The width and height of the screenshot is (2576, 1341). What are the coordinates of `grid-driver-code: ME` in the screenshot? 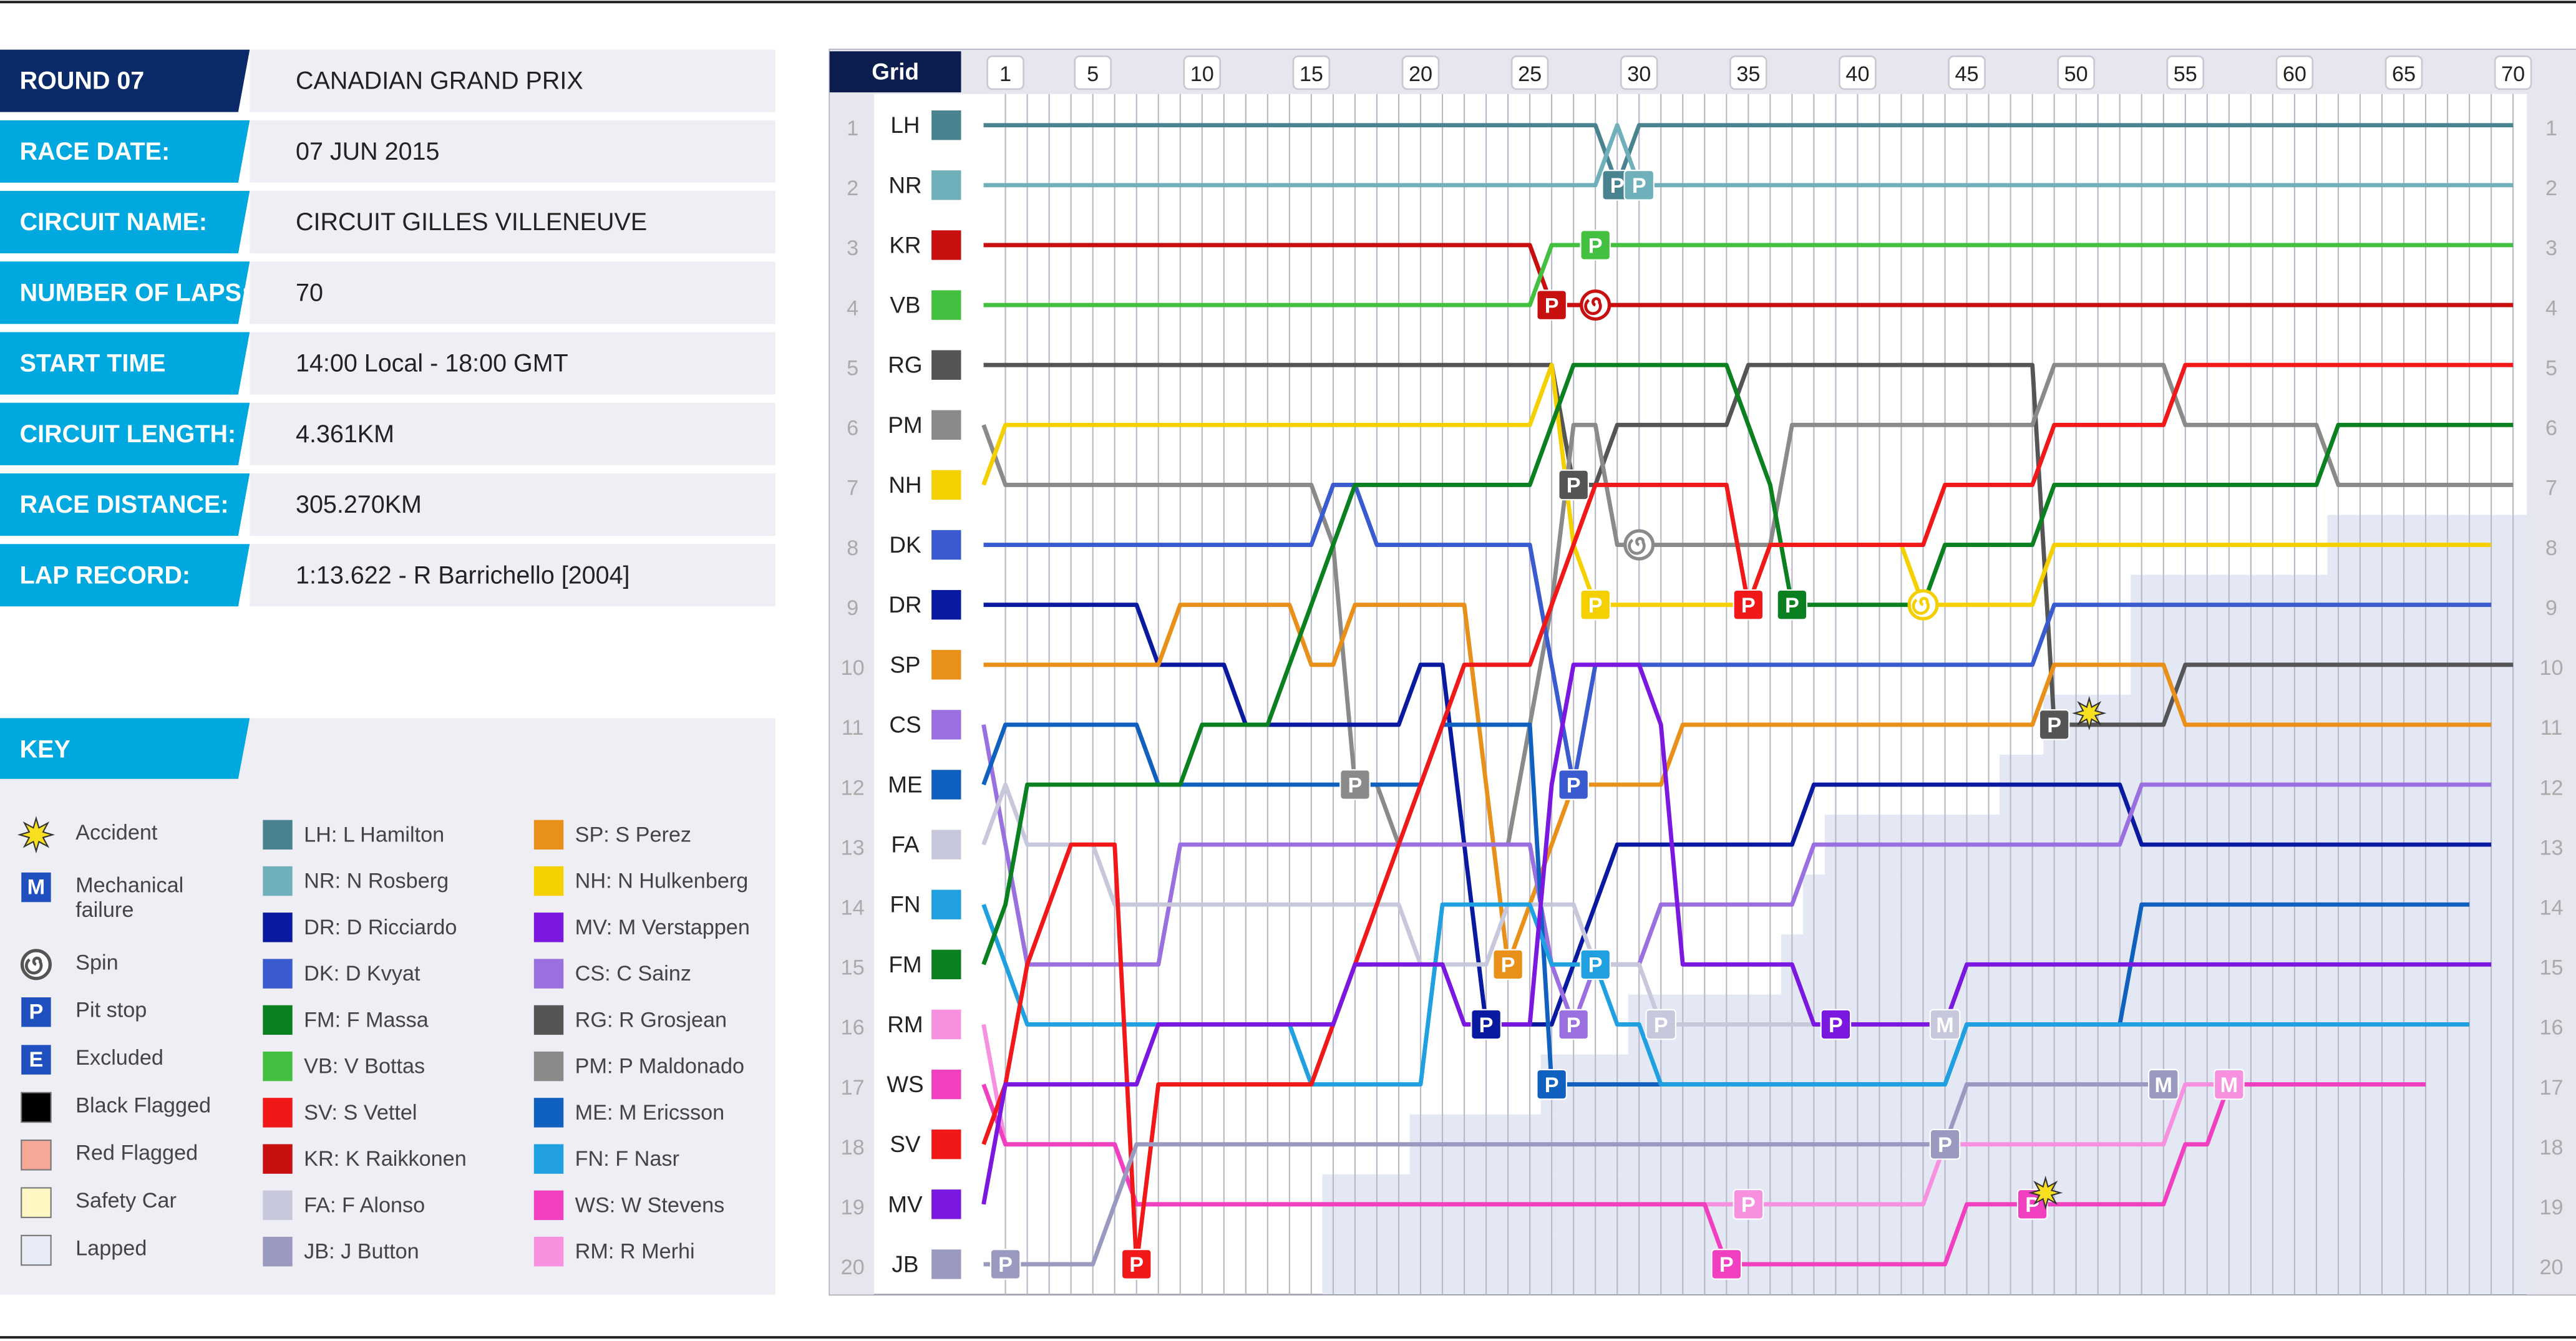 It's located at (905, 785).